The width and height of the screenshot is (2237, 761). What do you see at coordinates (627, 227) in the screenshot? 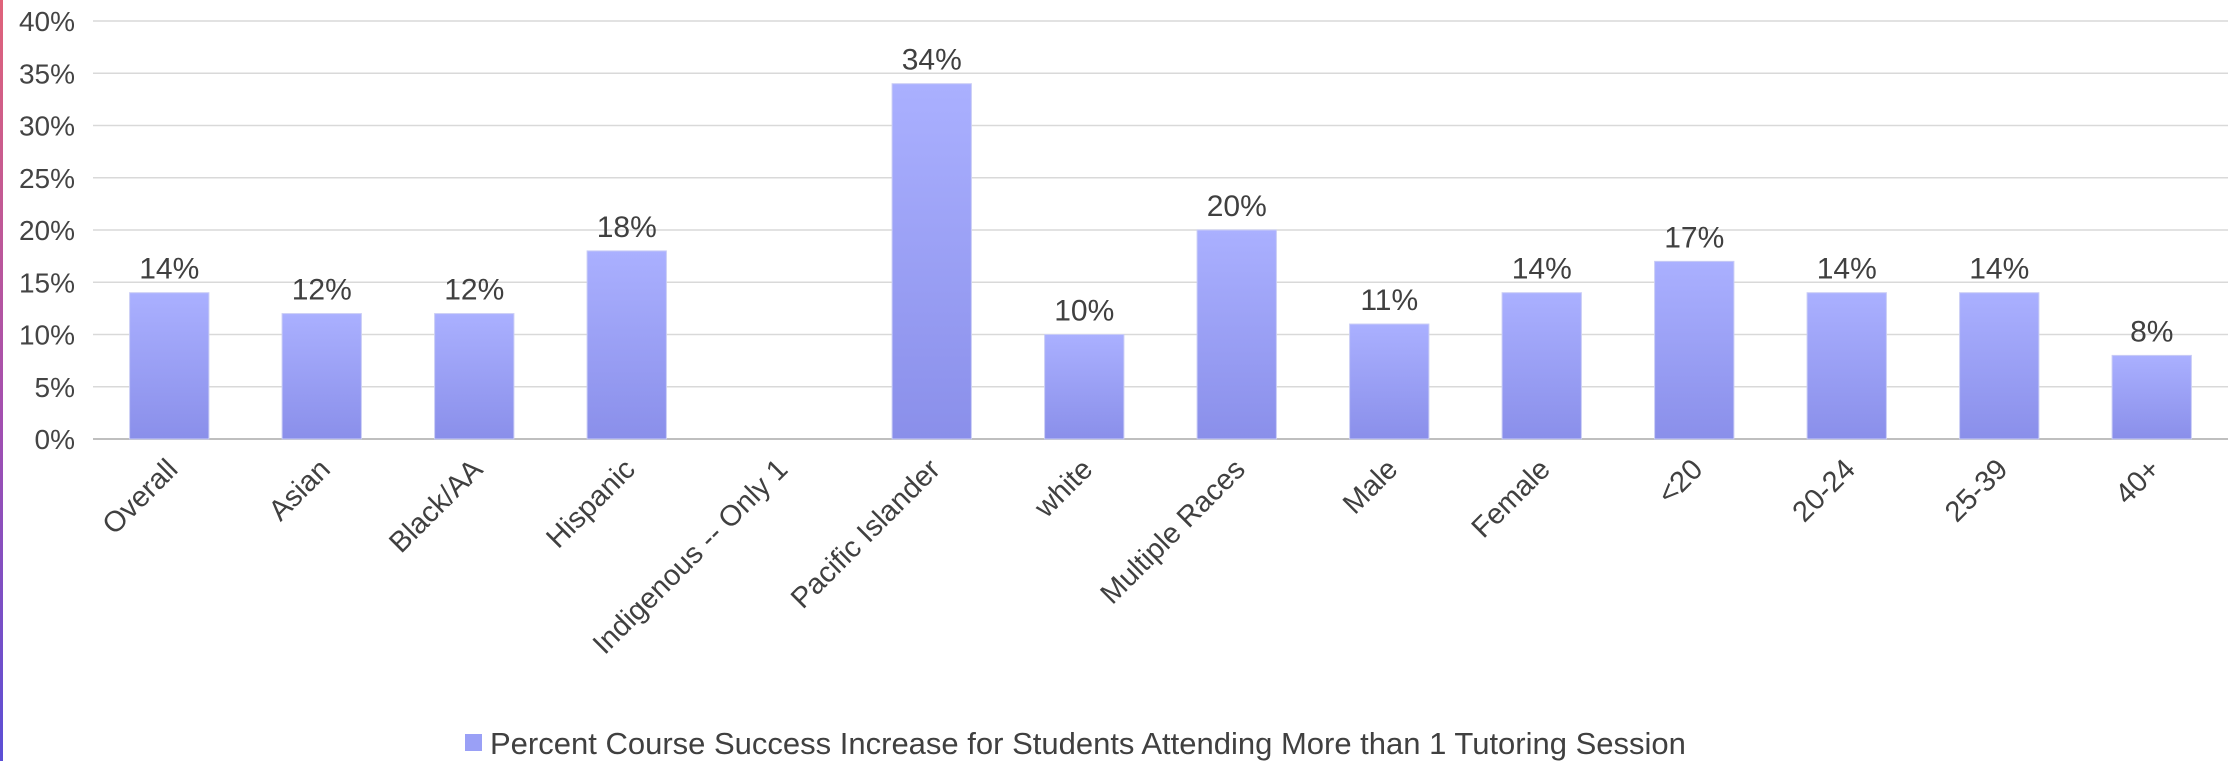
I see `data-label: 18%` at bounding box center [627, 227].